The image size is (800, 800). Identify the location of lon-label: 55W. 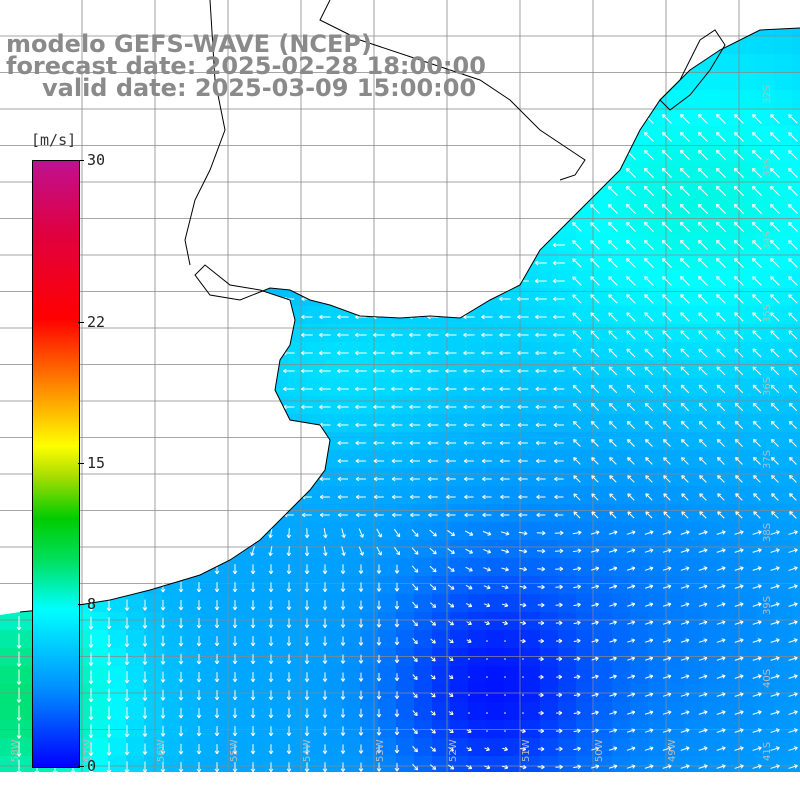
(234, 750).